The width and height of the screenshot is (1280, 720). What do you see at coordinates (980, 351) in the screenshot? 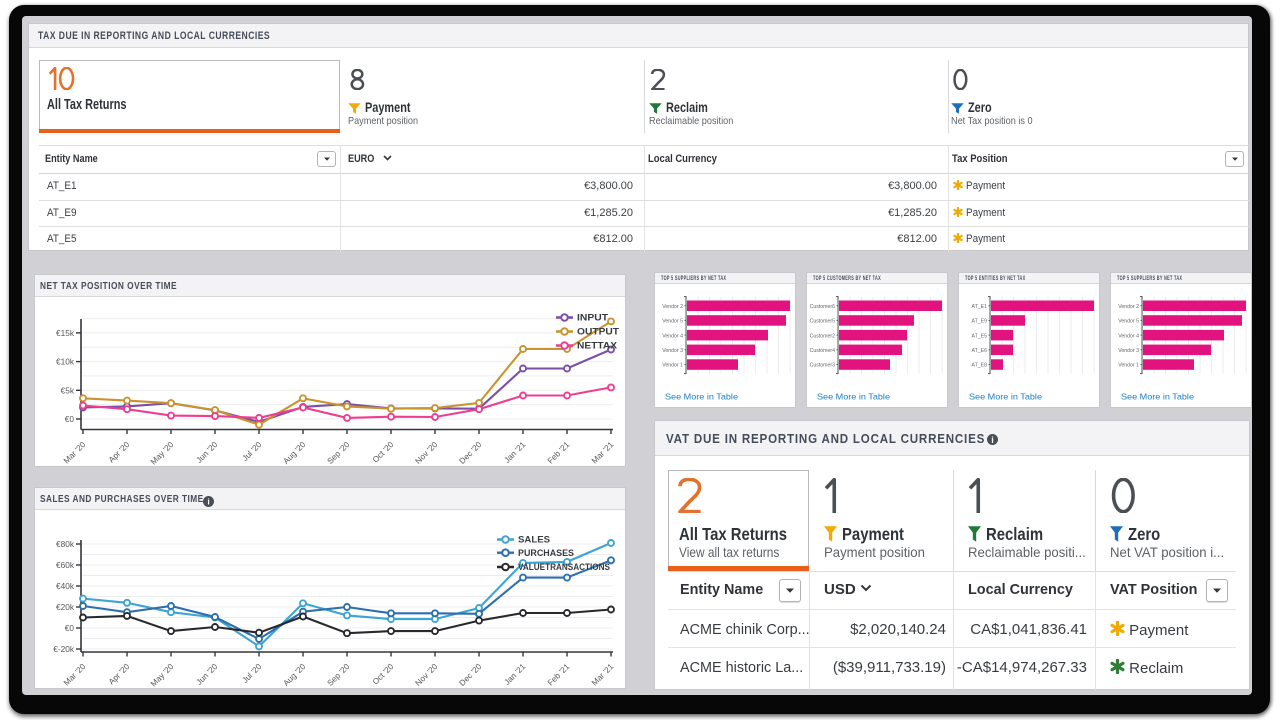
I see `svg-text: AT_E6` at bounding box center [980, 351].